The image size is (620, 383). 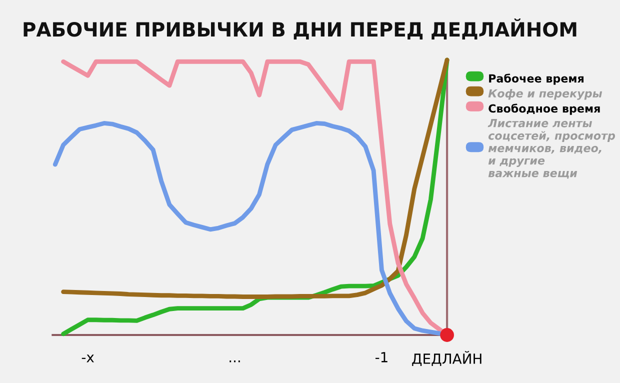 I want to click on legend-label: Кофе и перекуры, so click(x=545, y=94).